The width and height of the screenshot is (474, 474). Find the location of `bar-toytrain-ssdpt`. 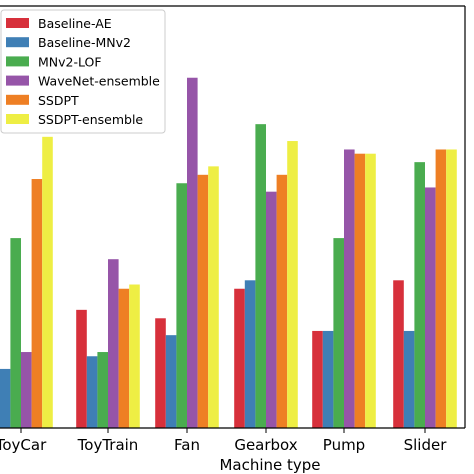

bar-toytrain-ssdpt is located at coordinates (124, 358).